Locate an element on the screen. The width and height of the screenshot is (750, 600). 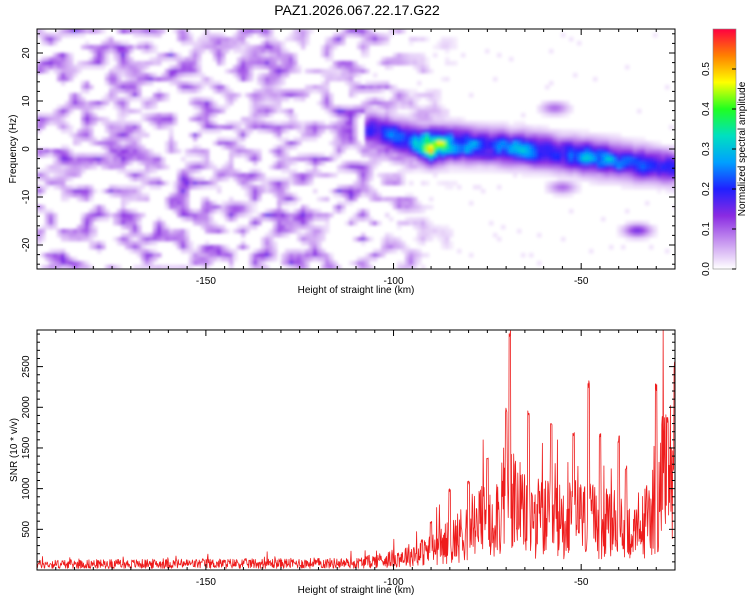
colorbar-label: Normalized spectral amplitude is located at coordinates (742, 148).